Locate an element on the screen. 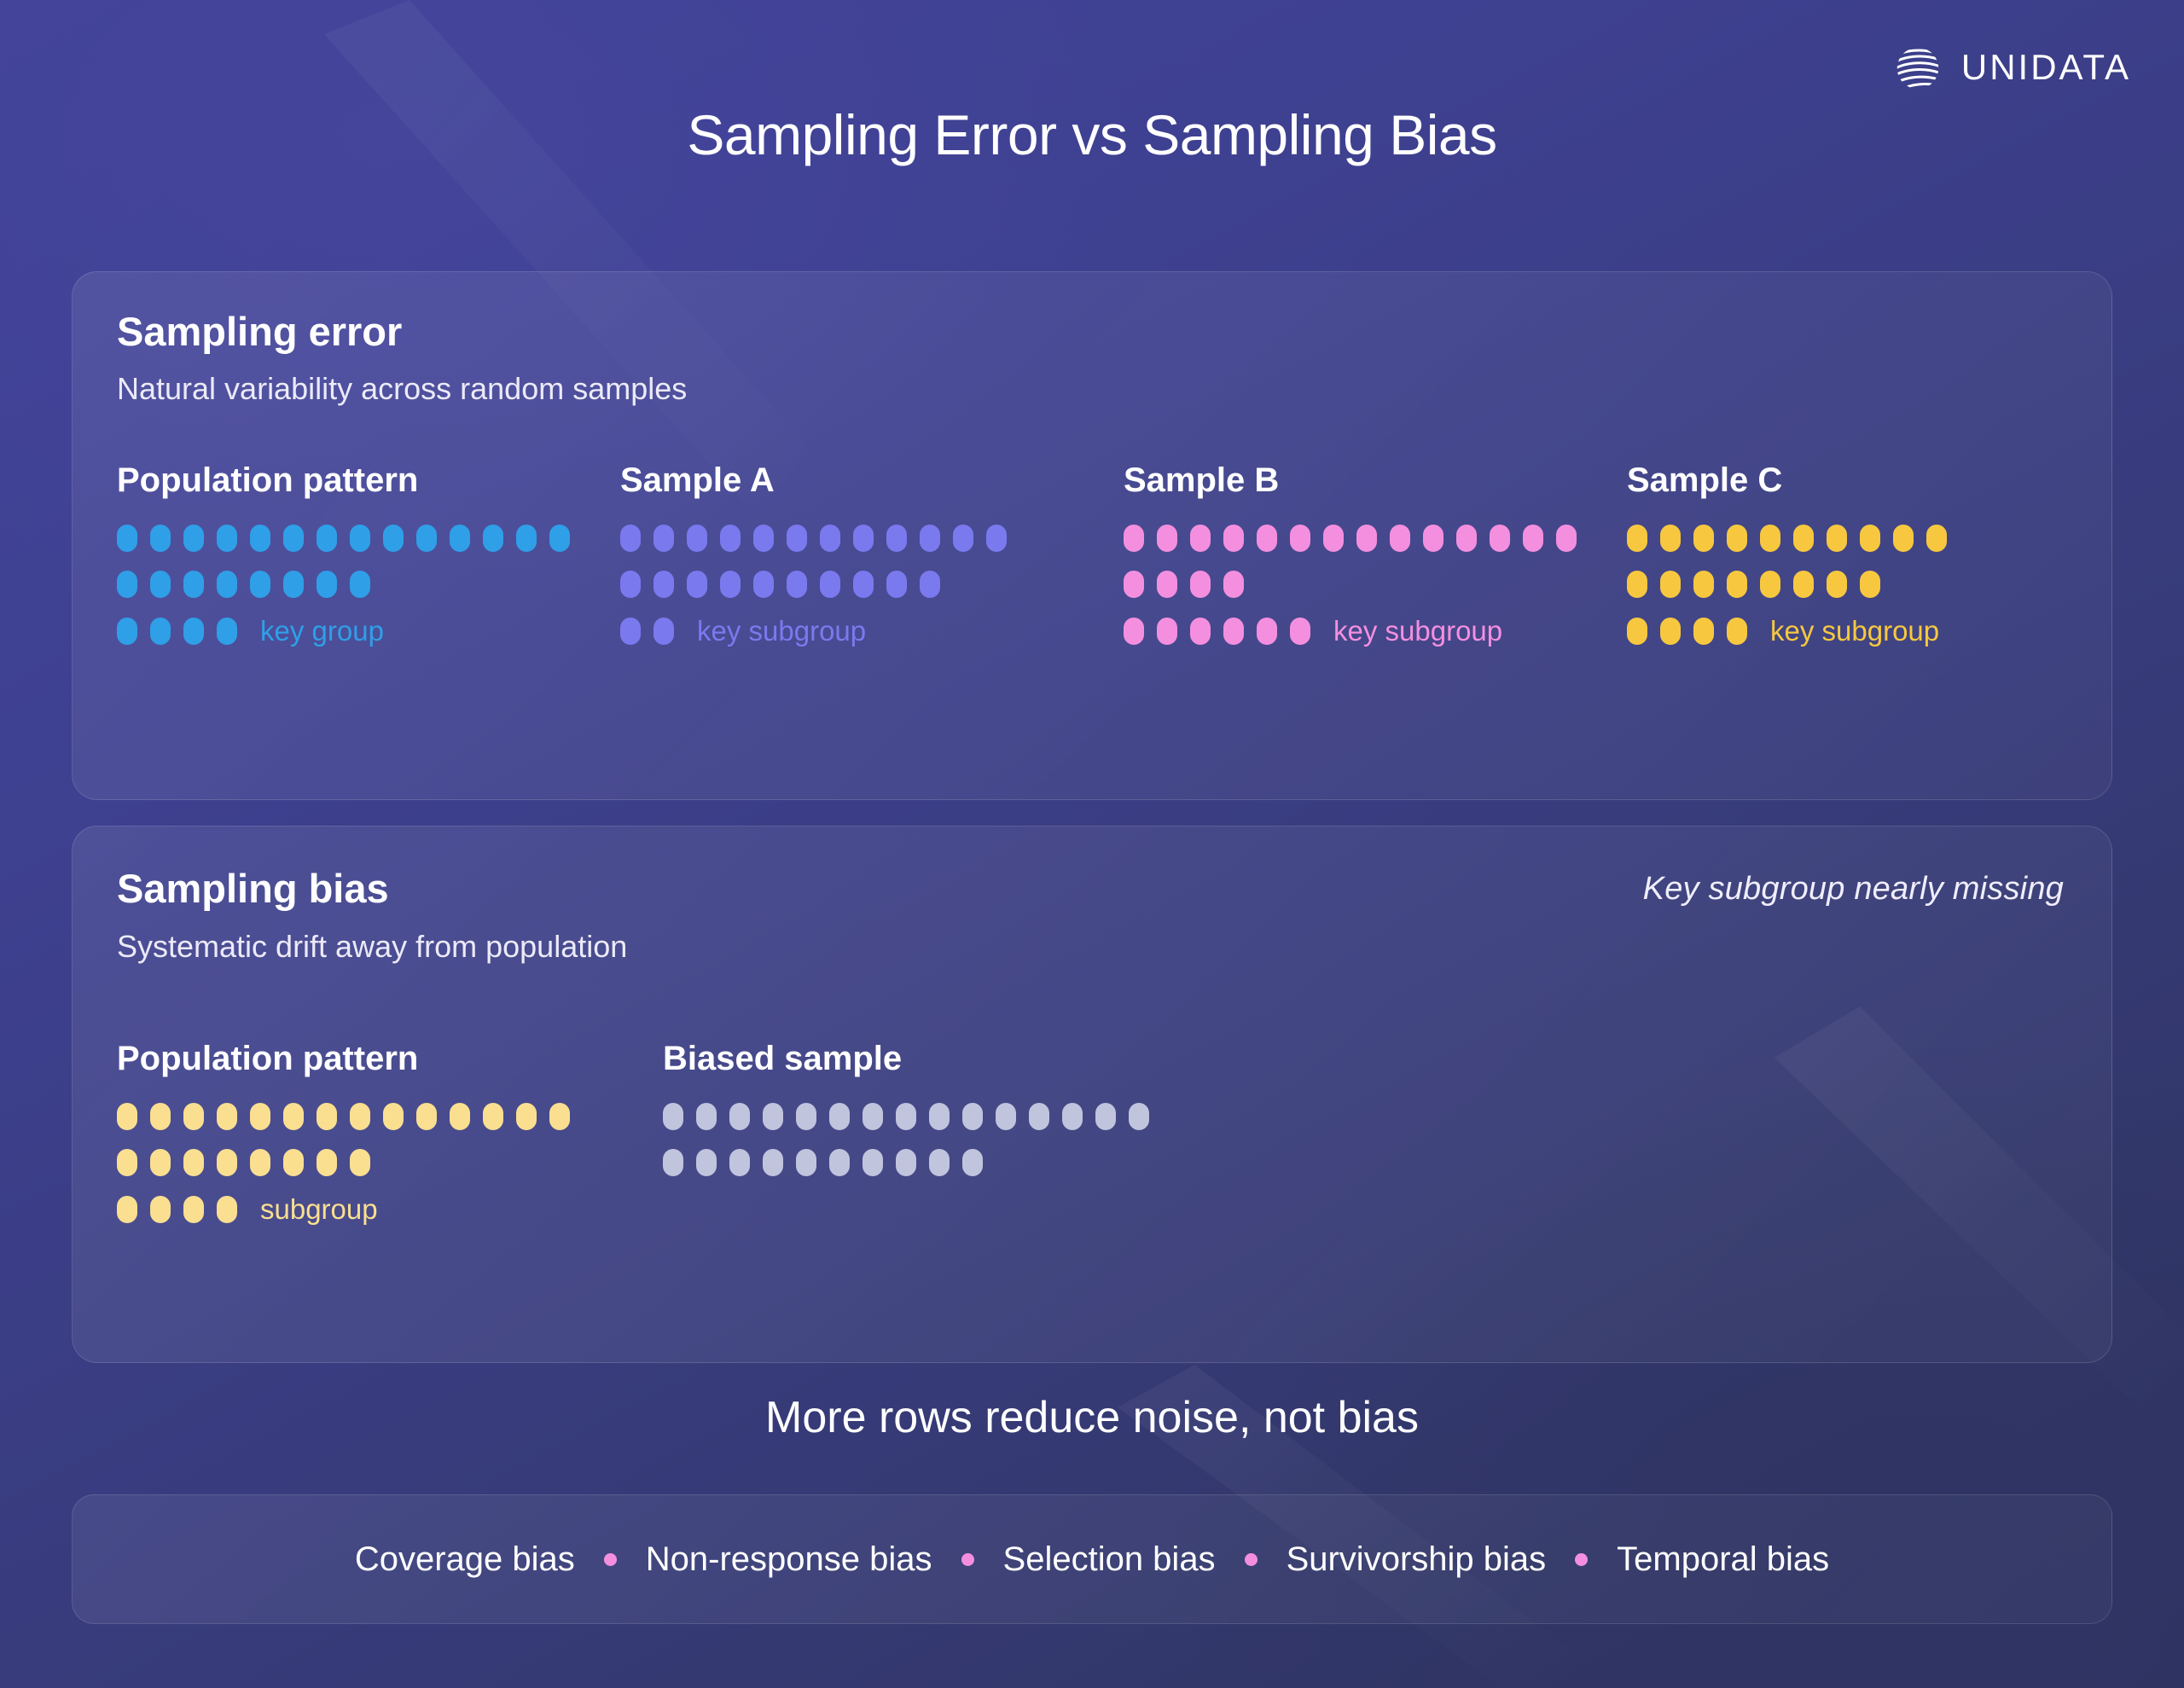 Image resolution: width=2184 pixels, height=1688 pixels. group-sample-a: Sample A key subgroup is located at coordinates (828, 555).